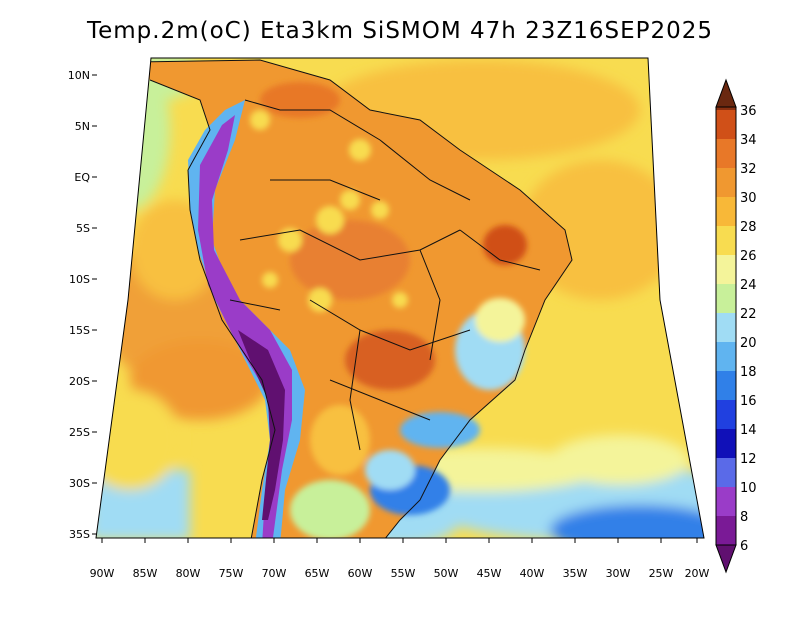  Describe the element at coordinates (79, 279) in the screenshot. I see `lat-label-10s: 10S` at that location.